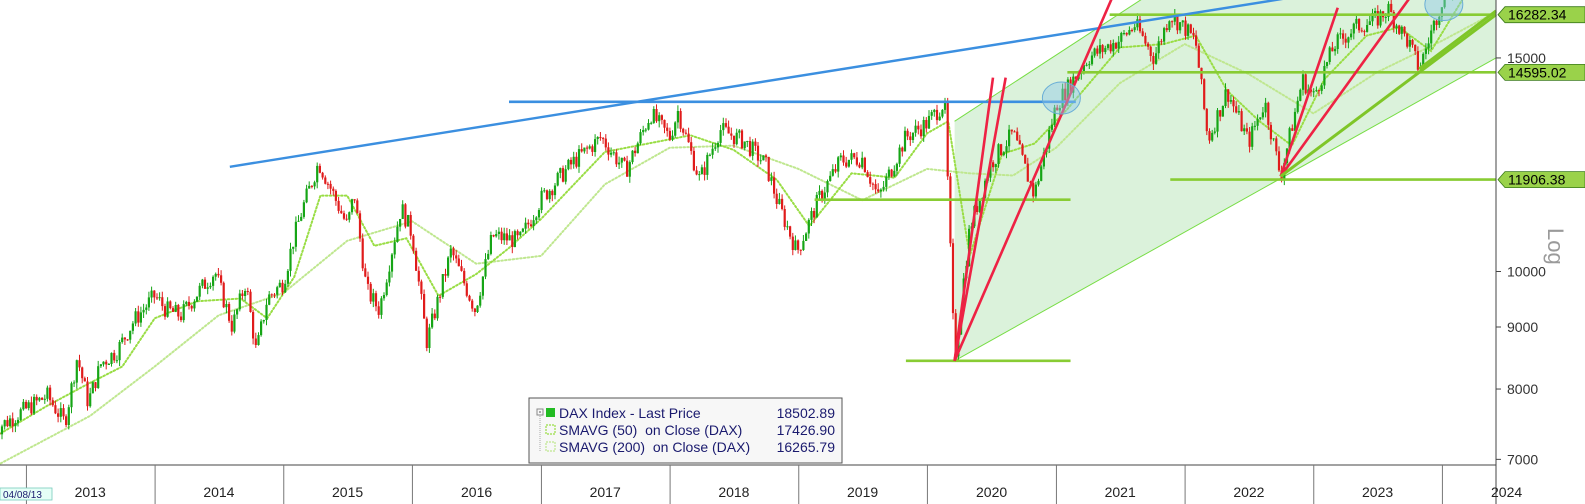 The height and width of the screenshot is (504, 1585). What do you see at coordinates (1522, 459) in the screenshot?
I see `y-tick-label: 7000` at bounding box center [1522, 459].